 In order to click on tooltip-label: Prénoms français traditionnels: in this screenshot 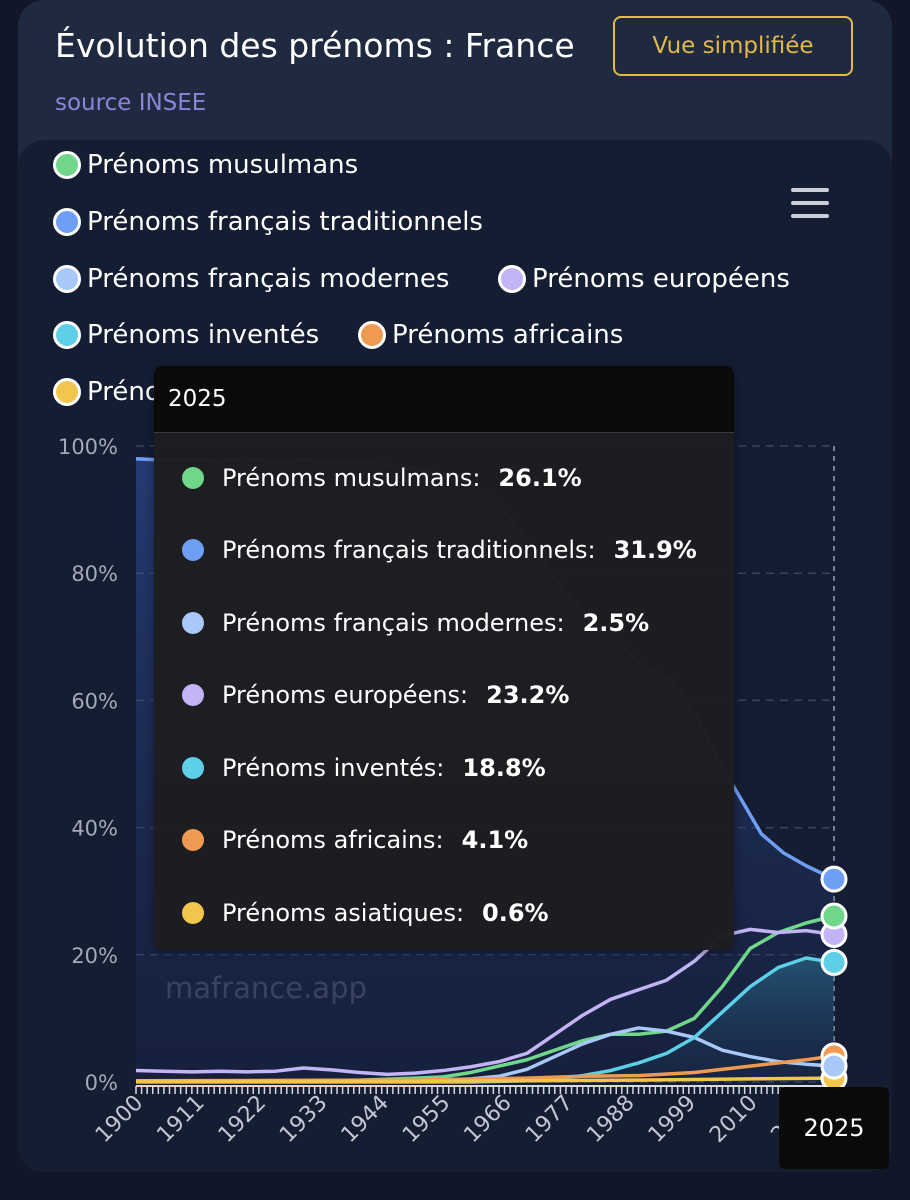, I will do `click(409, 550)`.